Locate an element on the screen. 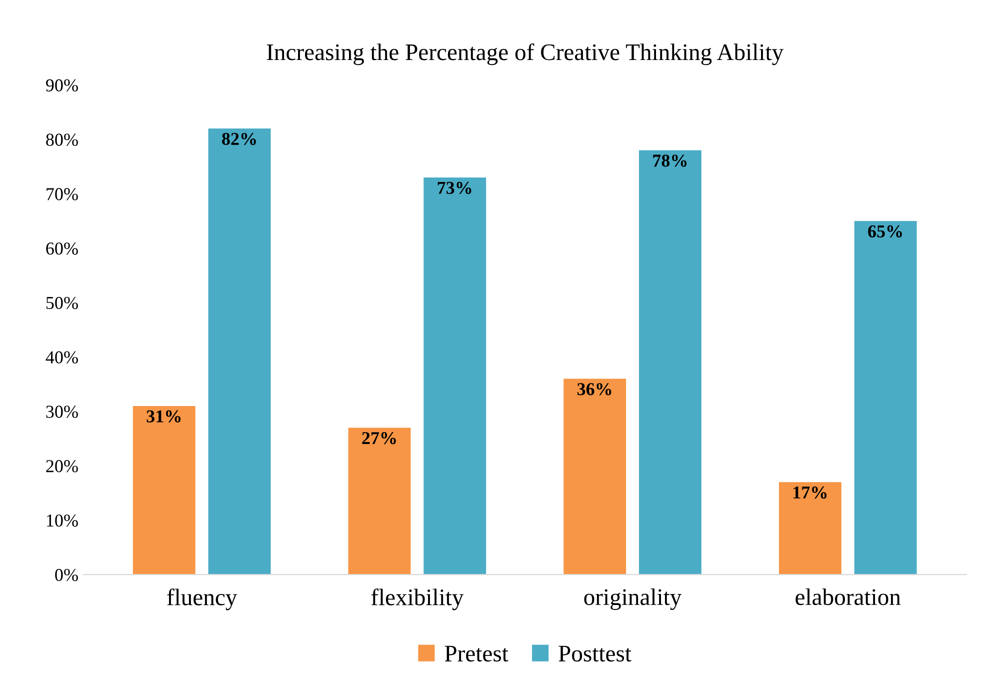 The width and height of the screenshot is (981, 680). y-tick-label: 40% is located at coordinates (62, 357).